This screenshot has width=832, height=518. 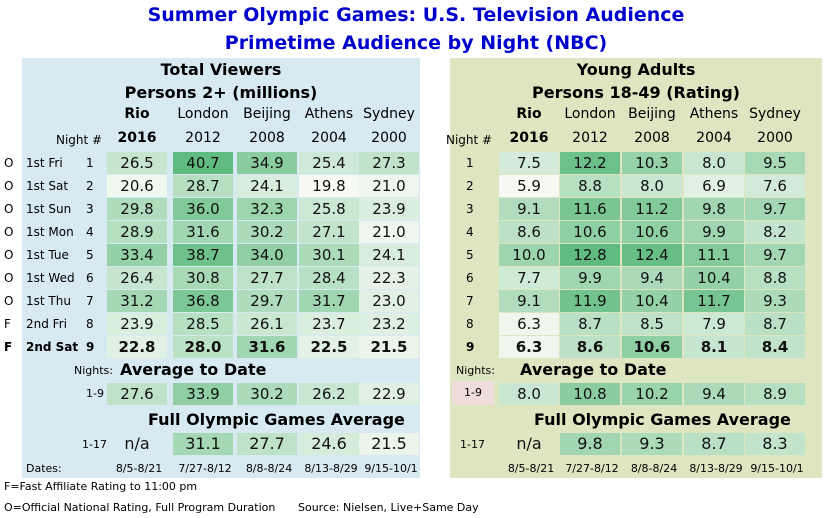 I want to click on data-cell: 9.8, so click(x=714, y=209).